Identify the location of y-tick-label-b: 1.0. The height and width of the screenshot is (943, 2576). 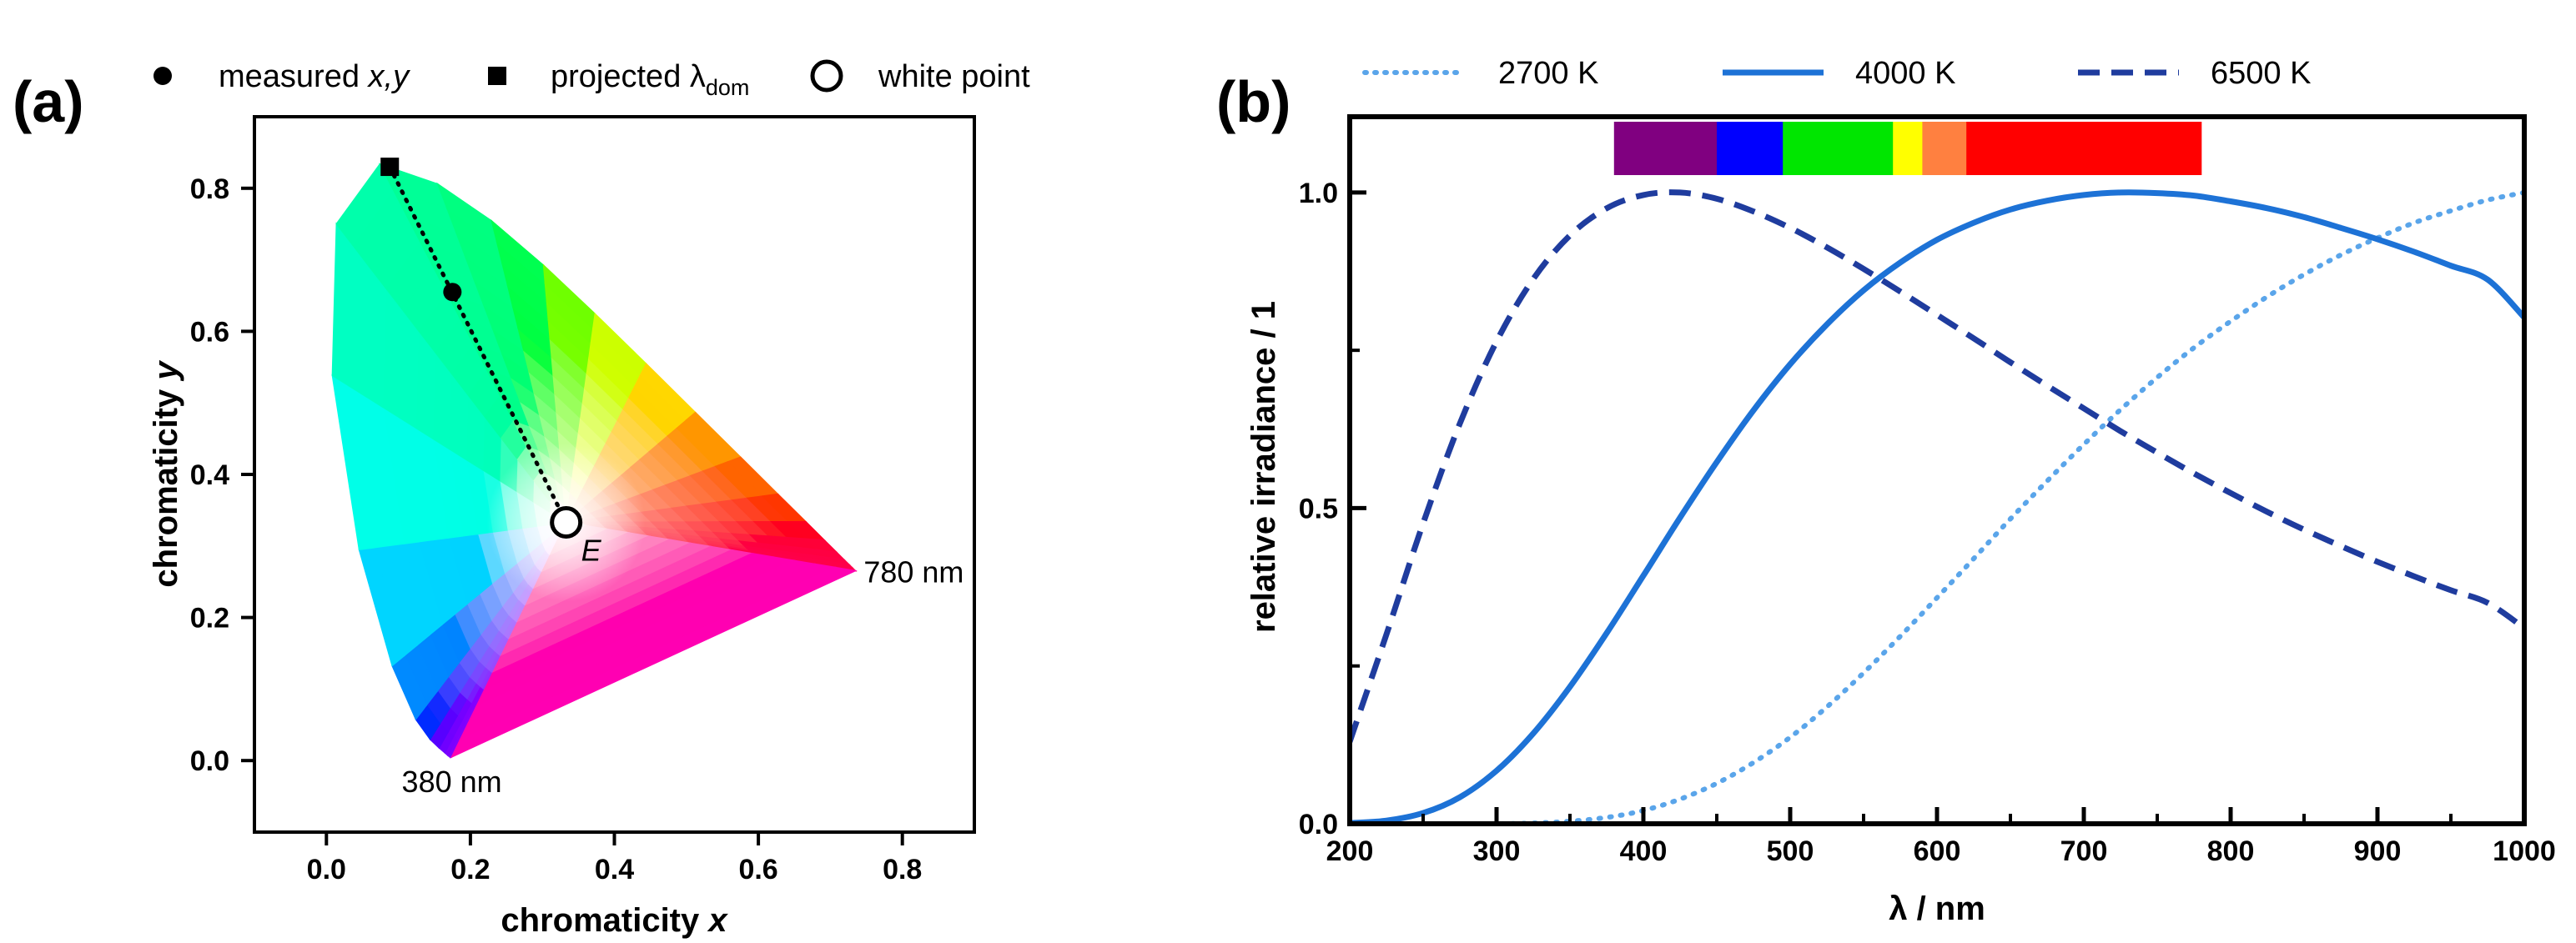
(1318, 193).